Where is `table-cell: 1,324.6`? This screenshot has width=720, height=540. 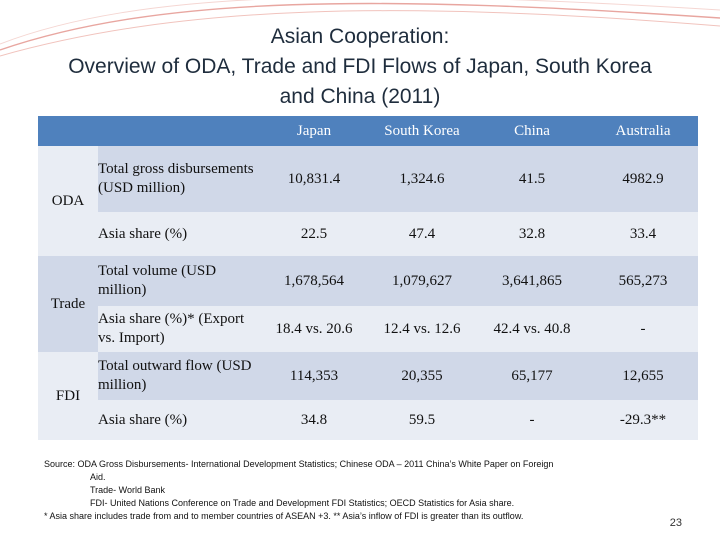 table-cell: 1,324.6 is located at coordinates (422, 179).